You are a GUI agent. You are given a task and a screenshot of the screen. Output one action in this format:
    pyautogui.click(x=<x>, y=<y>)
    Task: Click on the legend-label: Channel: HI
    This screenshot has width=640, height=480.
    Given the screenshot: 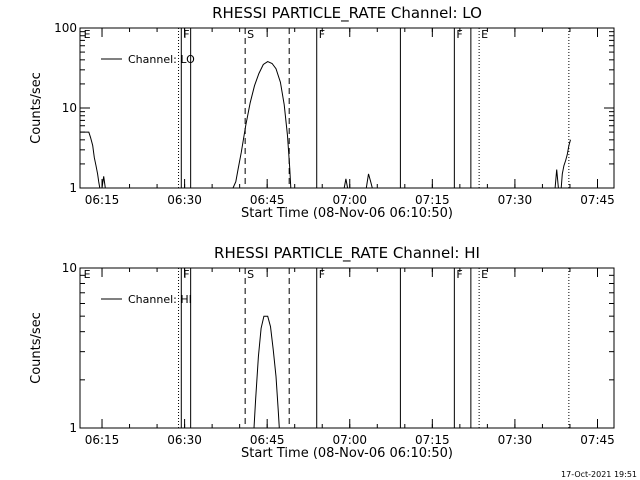 What is the action you would take?
    pyautogui.click(x=160, y=299)
    